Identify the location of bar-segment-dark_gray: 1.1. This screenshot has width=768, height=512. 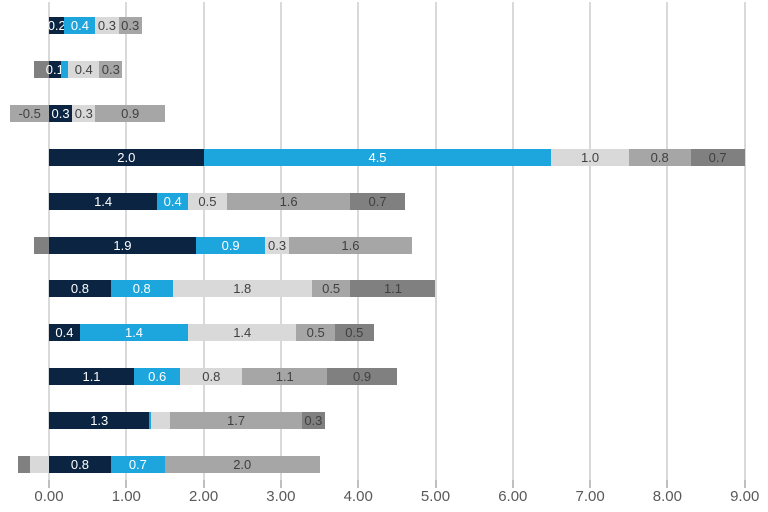
(393, 289).